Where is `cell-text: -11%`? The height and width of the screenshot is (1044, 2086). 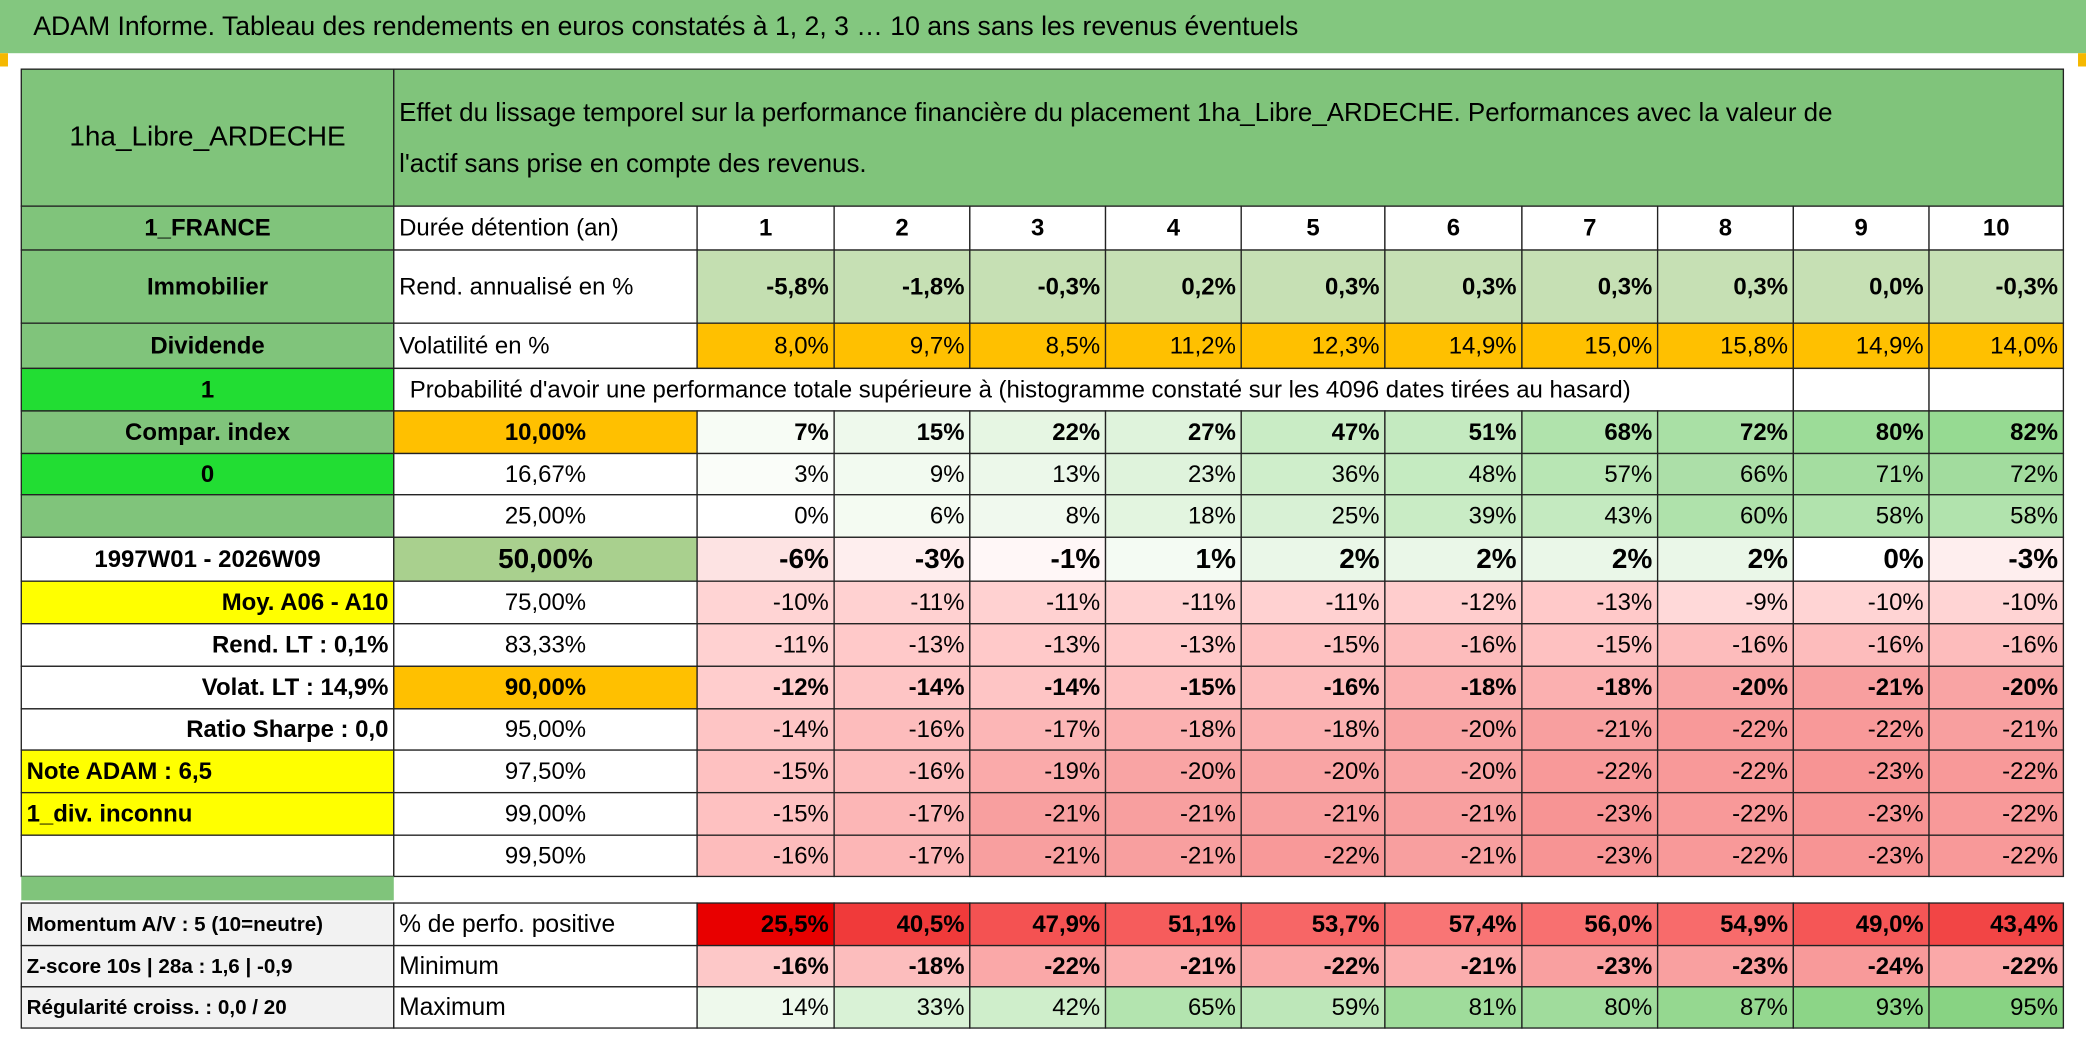
cell-text: -11% is located at coordinates (1352, 602).